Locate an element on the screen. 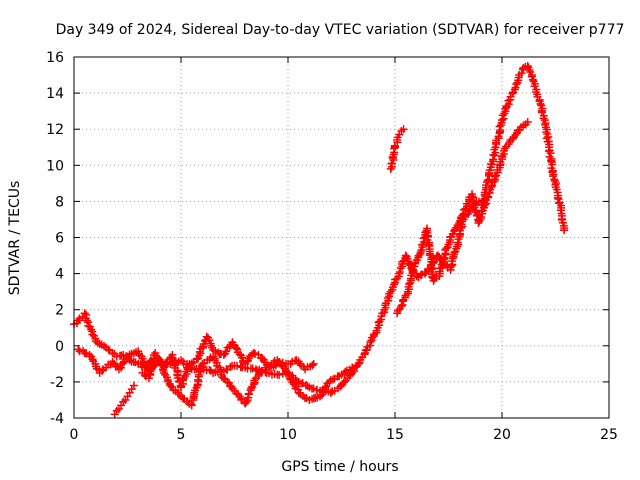  y-axis-title: SDTVAR / TECUs is located at coordinates (15, 238).